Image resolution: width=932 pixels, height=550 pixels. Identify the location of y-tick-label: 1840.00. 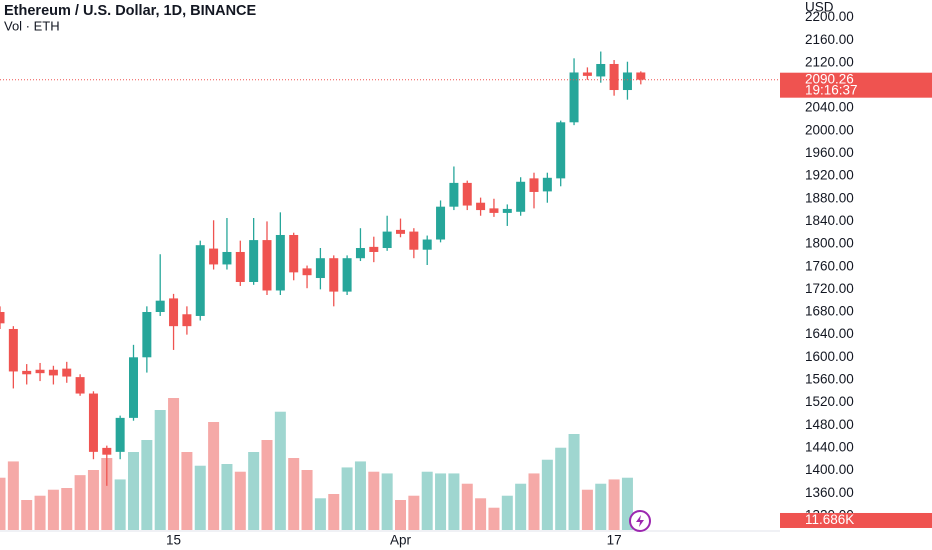
(829, 220).